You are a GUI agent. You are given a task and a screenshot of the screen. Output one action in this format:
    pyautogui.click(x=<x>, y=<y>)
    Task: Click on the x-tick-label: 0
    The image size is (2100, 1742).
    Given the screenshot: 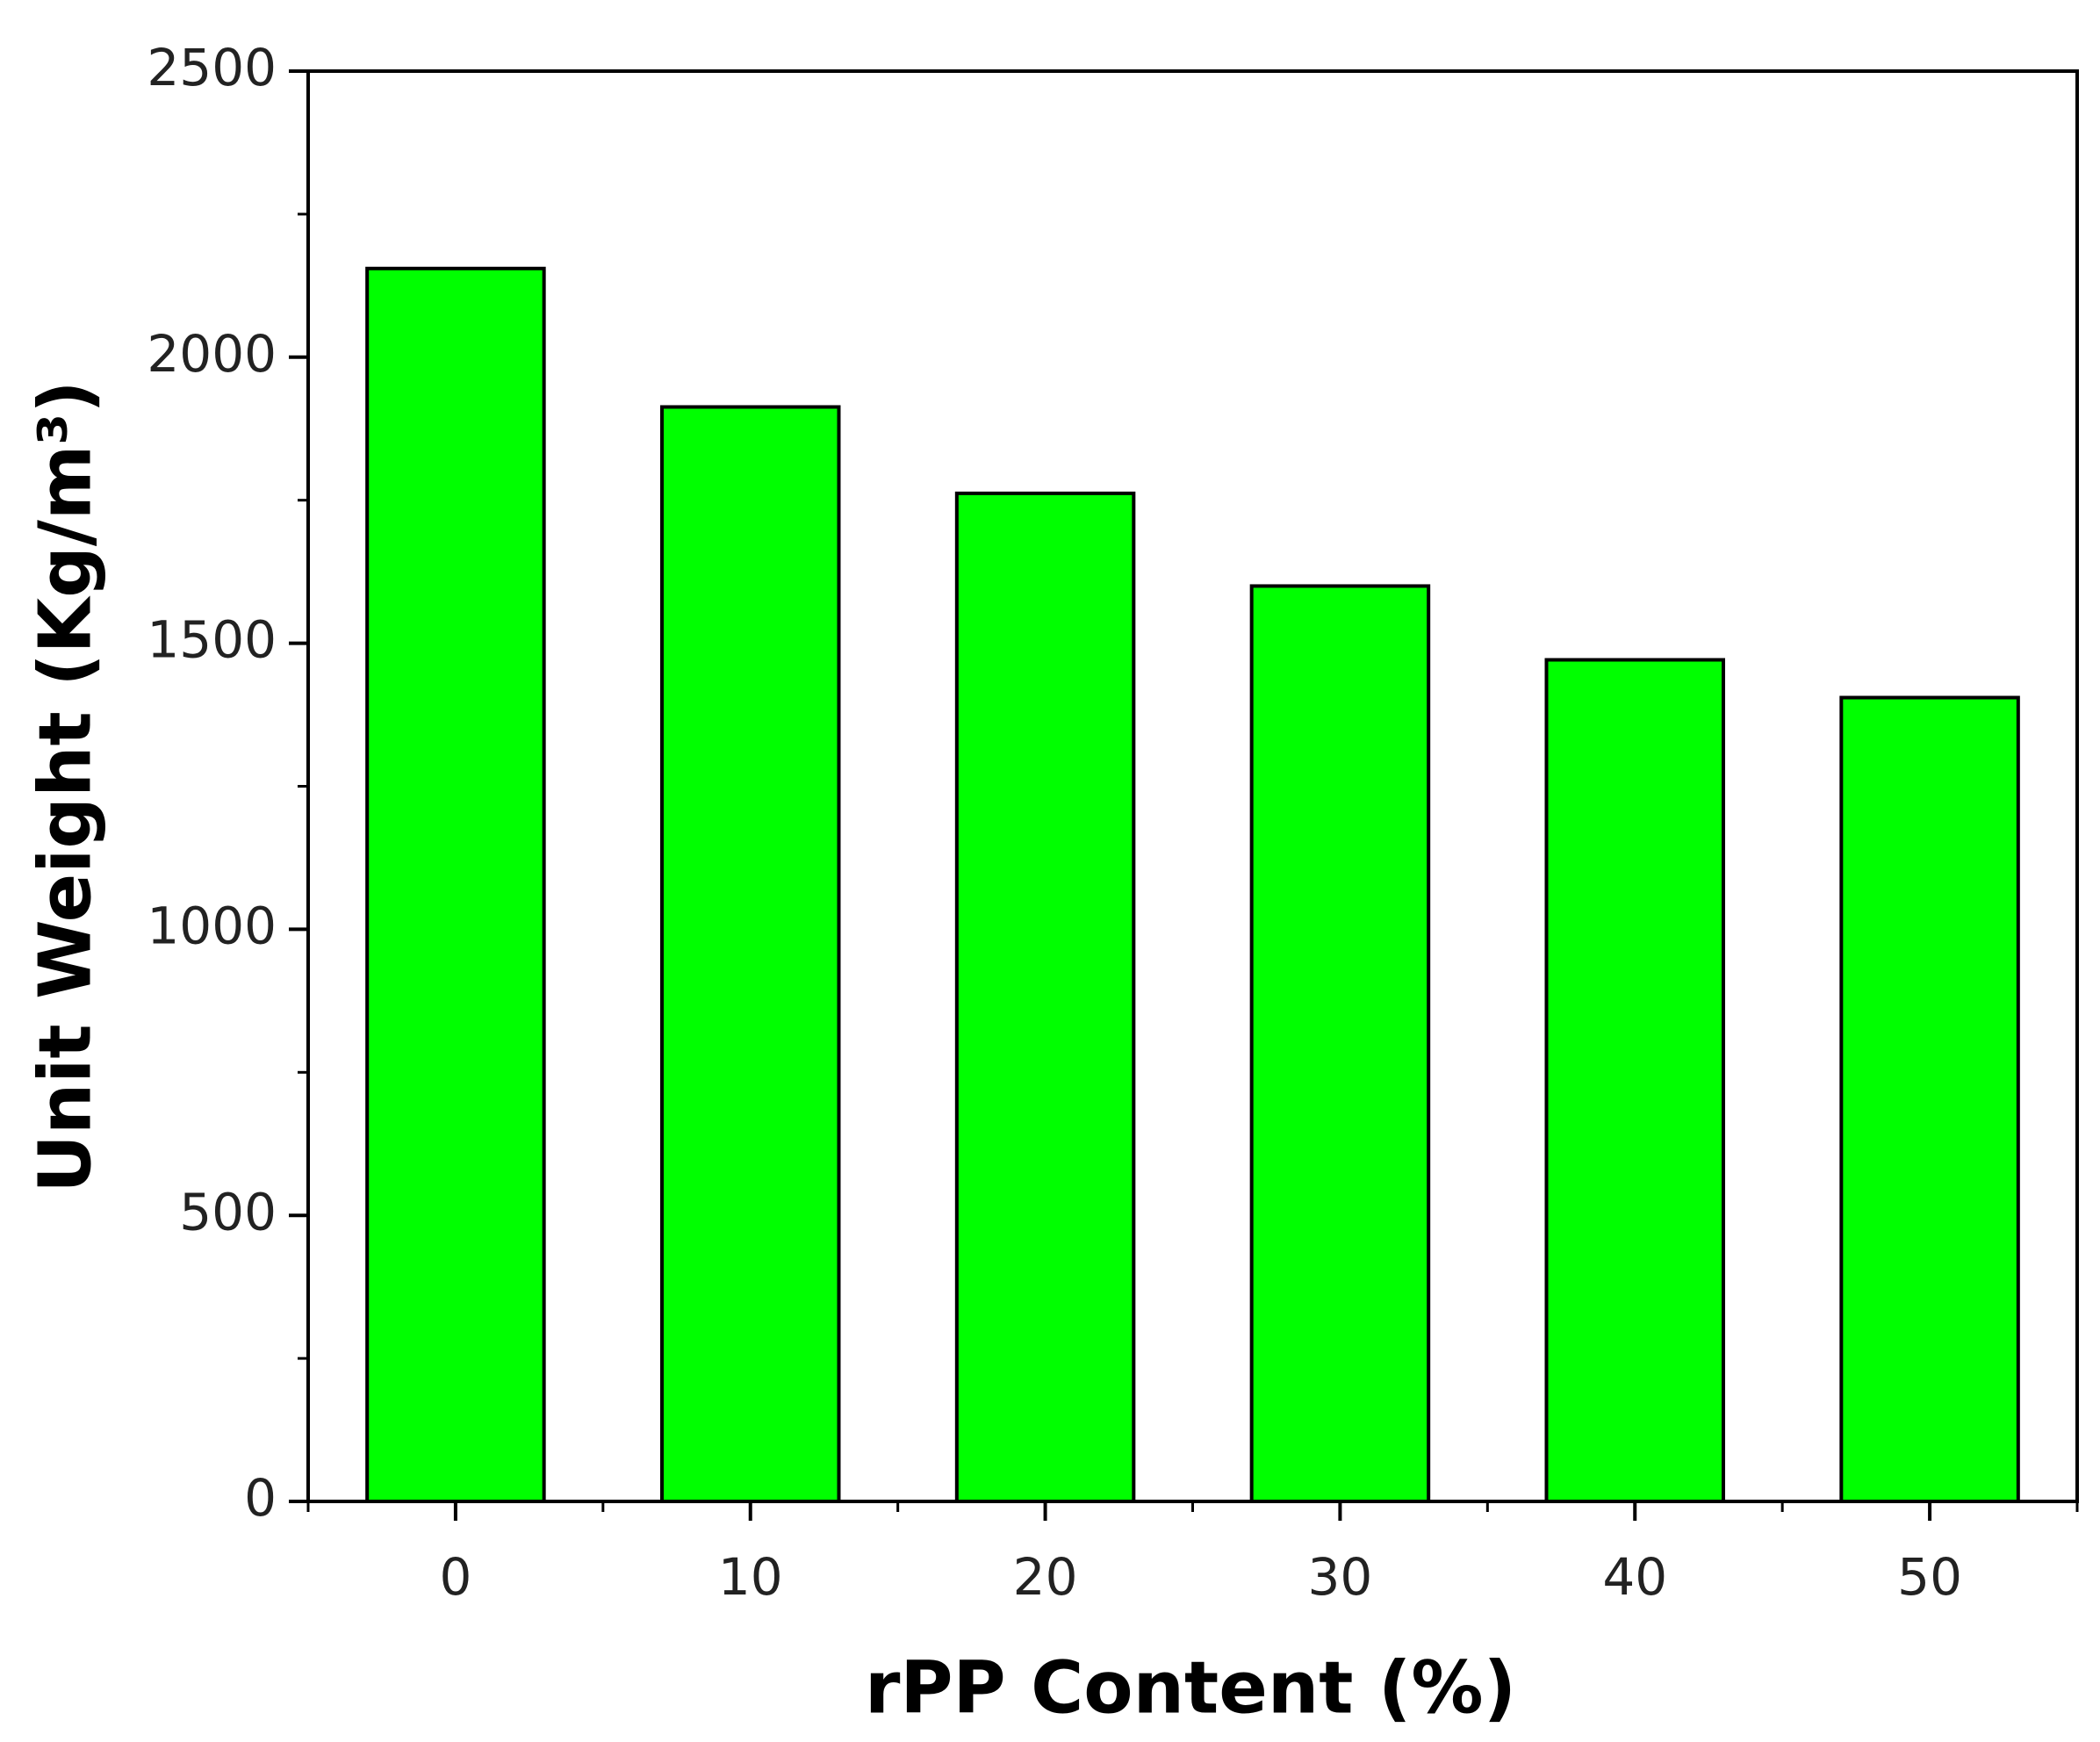 What is the action you would take?
    pyautogui.click(x=455, y=1577)
    